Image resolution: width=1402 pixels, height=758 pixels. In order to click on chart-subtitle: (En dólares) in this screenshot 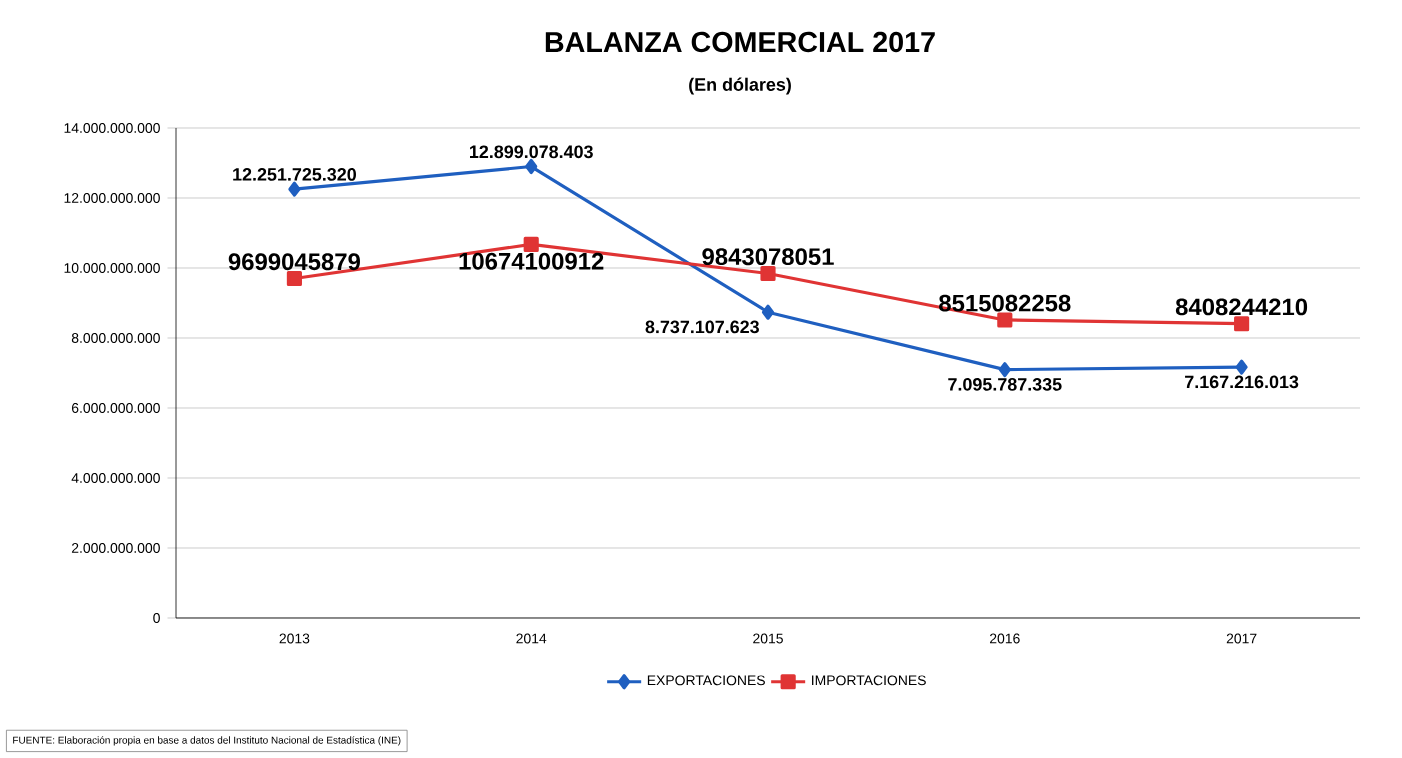, I will do `click(740, 86)`.